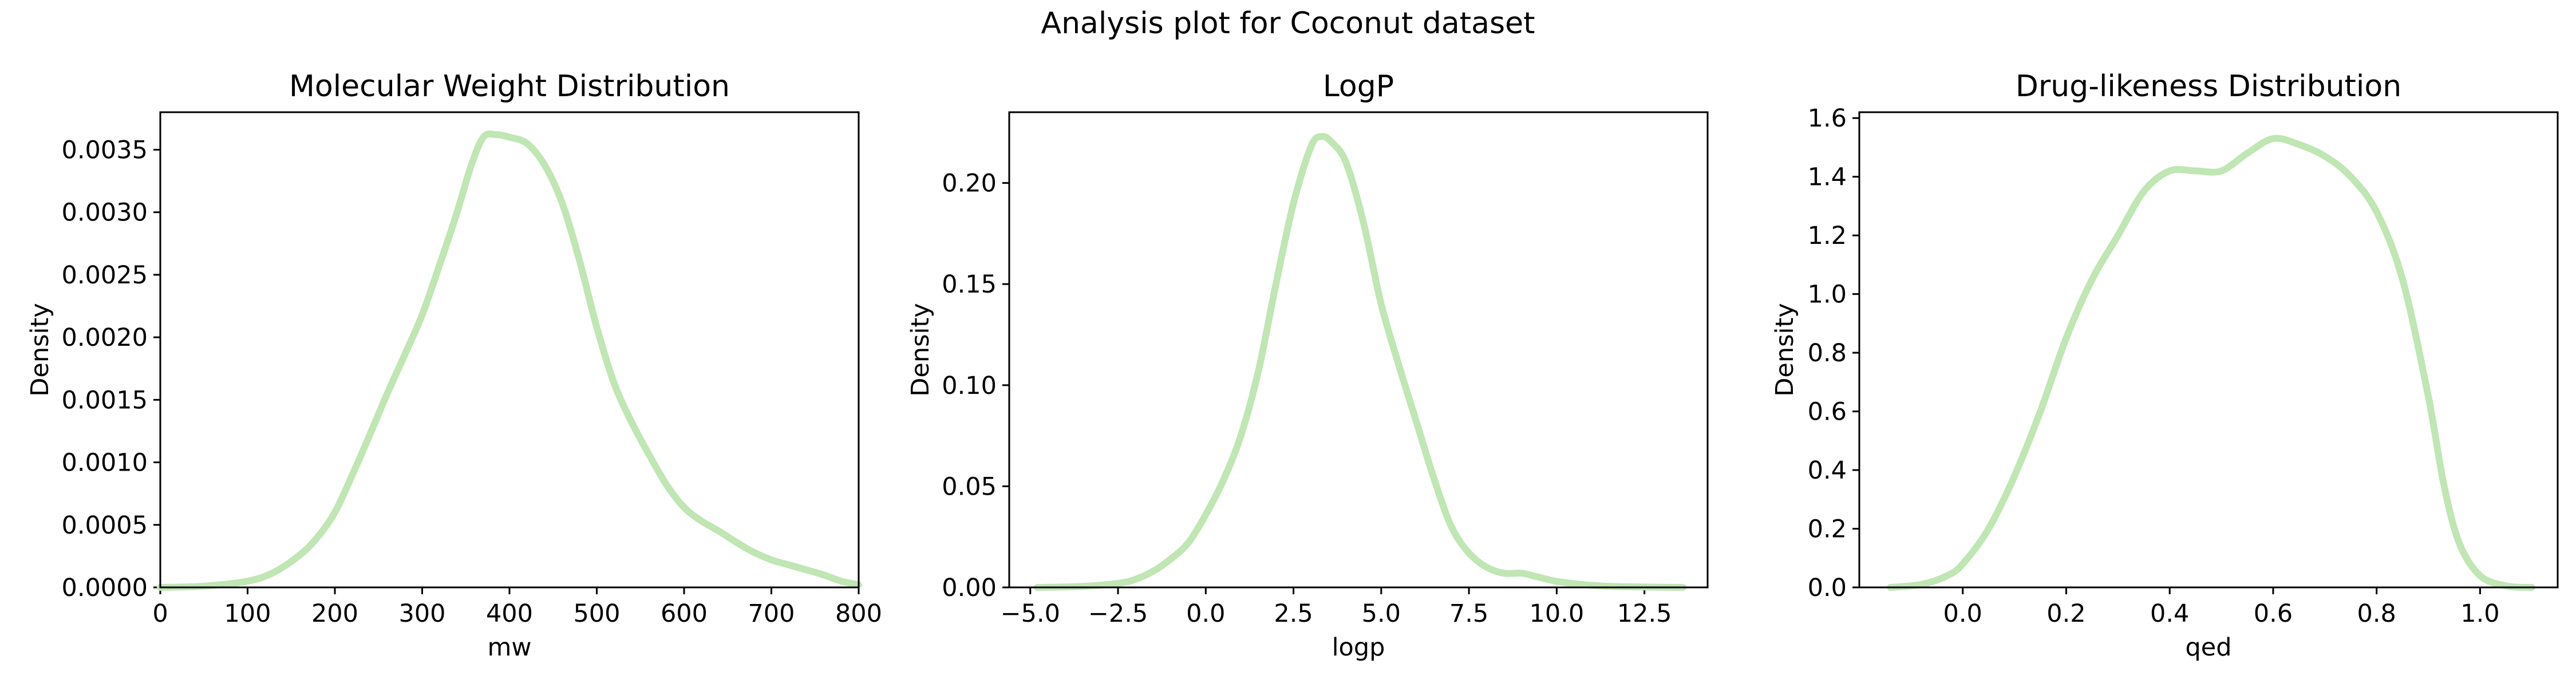 The height and width of the screenshot is (687, 2576). I want to click on x-ticks: −5.0 −2.5 0.0 2.5 5.0 7.5 10.0 12.5, so click(1336, 607).